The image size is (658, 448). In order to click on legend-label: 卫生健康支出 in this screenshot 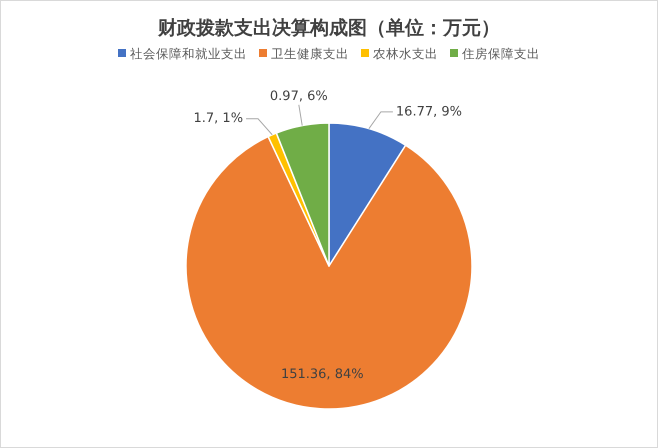, I will do `click(310, 53)`.